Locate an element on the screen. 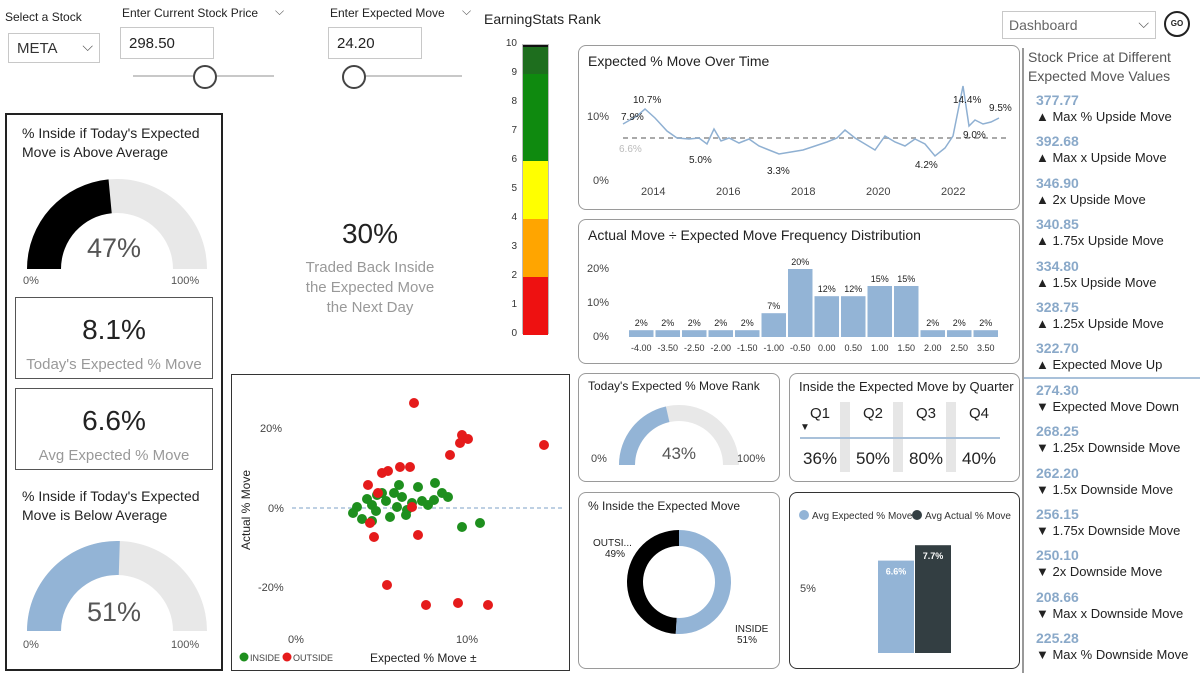  price-slider-handle is located at coordinates (205, 77).